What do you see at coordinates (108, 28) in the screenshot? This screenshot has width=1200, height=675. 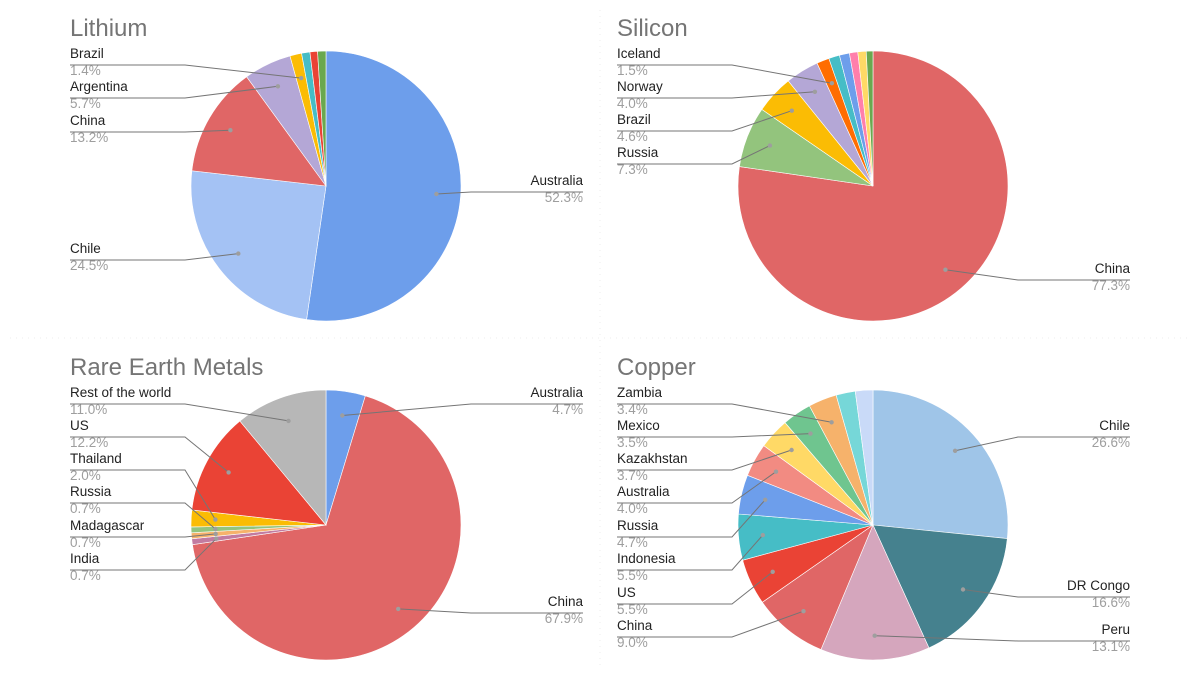 I see `chart-title: Lithium` at bounding box center [108, 28].